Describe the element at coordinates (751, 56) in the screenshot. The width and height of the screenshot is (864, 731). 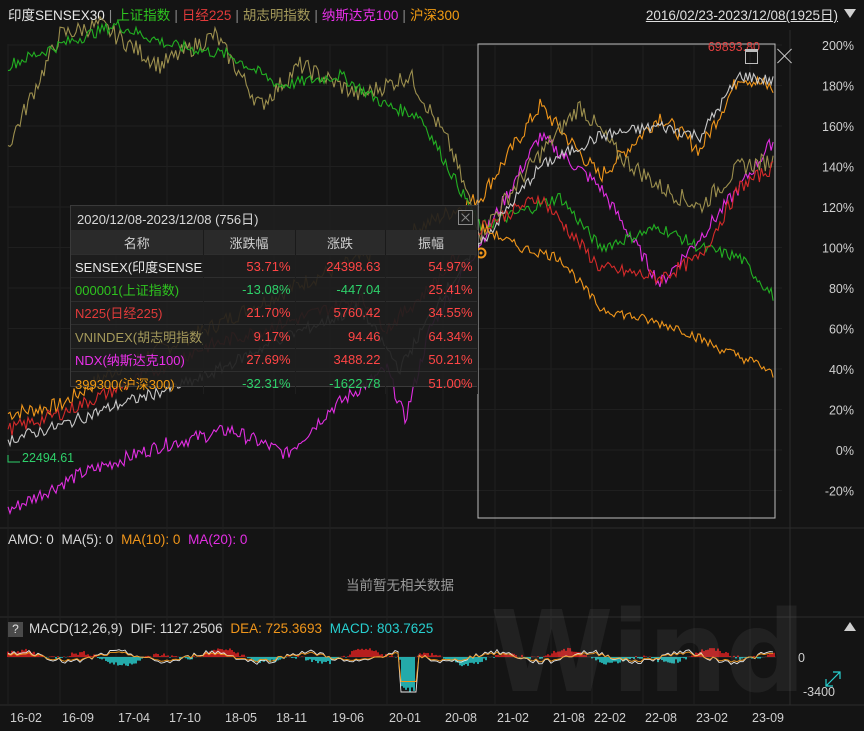
I see `maximize-icon` at that location.